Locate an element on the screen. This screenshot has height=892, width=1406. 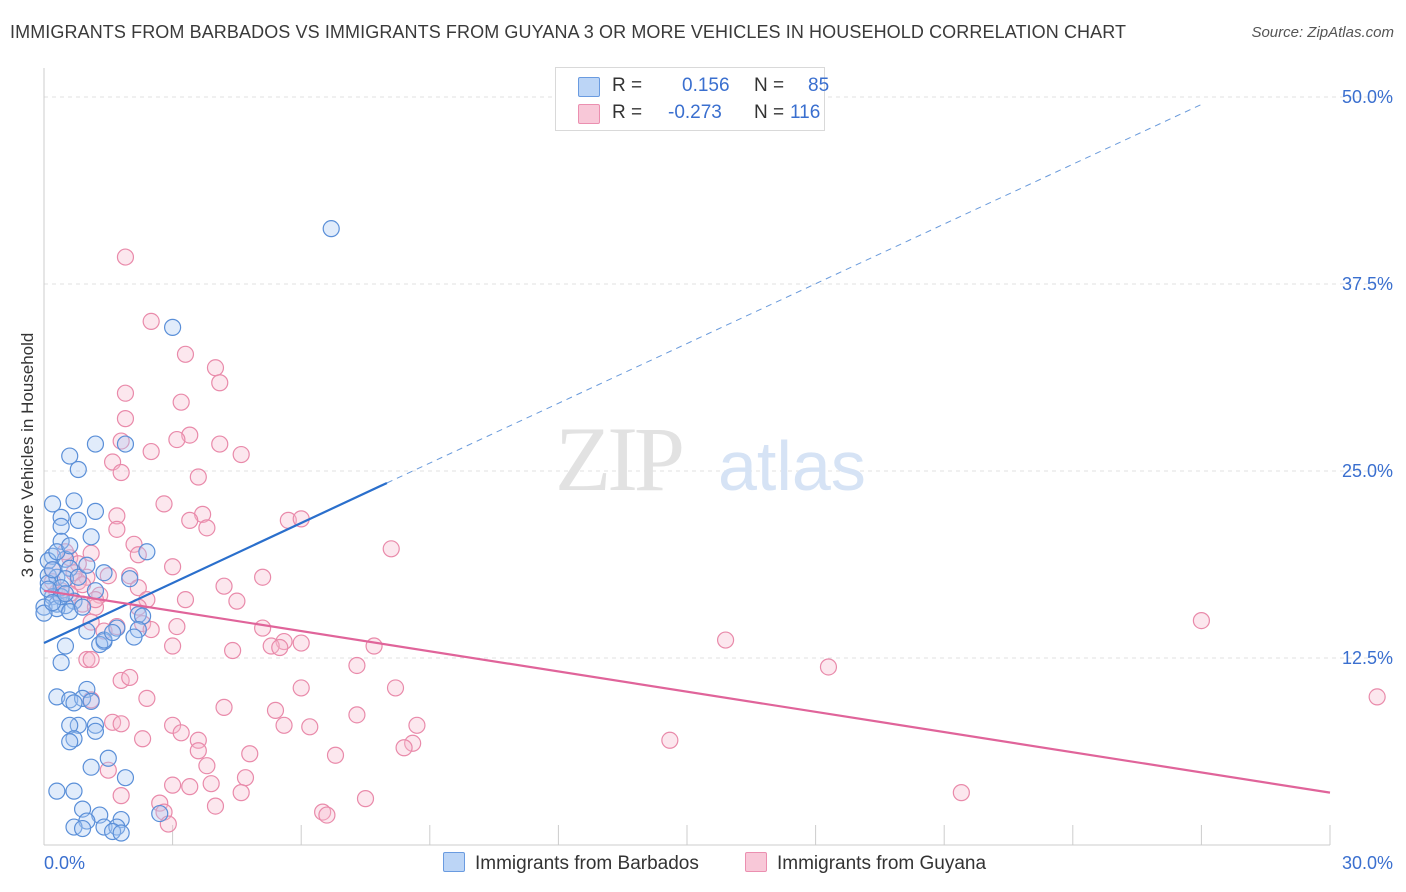
legend-r-value: -0.273 is located at coordinates (695, 112).